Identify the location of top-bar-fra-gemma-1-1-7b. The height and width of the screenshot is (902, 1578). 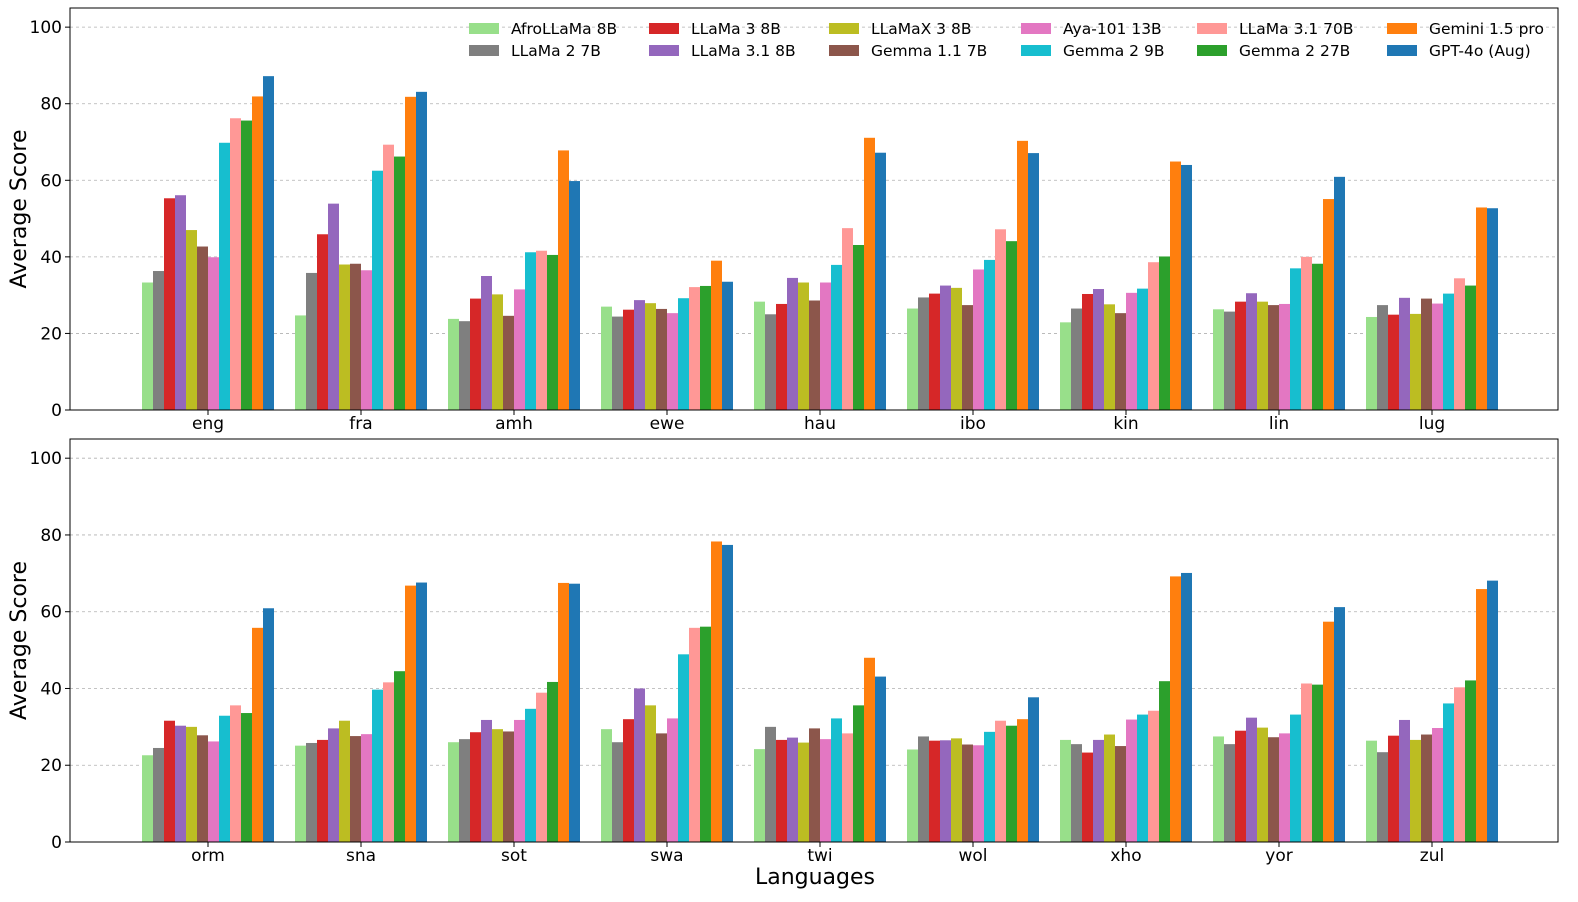
(355, 336).